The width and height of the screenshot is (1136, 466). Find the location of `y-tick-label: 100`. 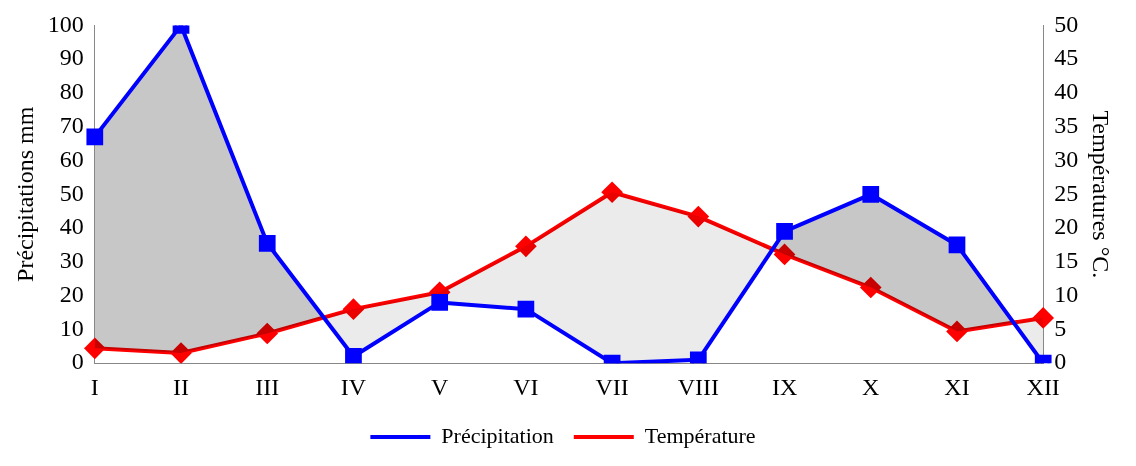

y-tick-label: 100 is located at coordinates (65, 23).